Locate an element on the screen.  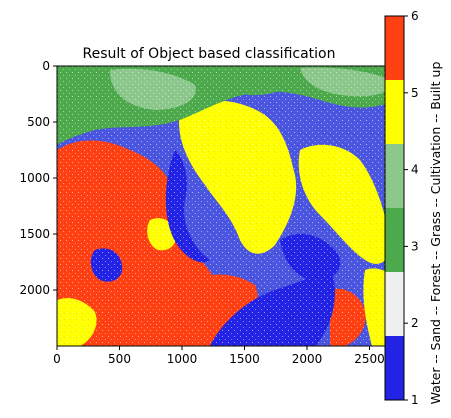
y-tick-label: 2000 is located at coordinates (34, 290).